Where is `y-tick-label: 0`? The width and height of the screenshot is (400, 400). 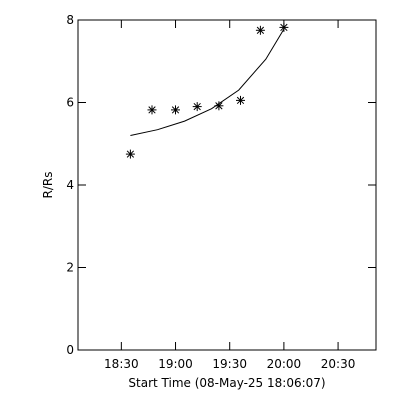
y-tick-label: 0 is located at coordinates (70, 350).